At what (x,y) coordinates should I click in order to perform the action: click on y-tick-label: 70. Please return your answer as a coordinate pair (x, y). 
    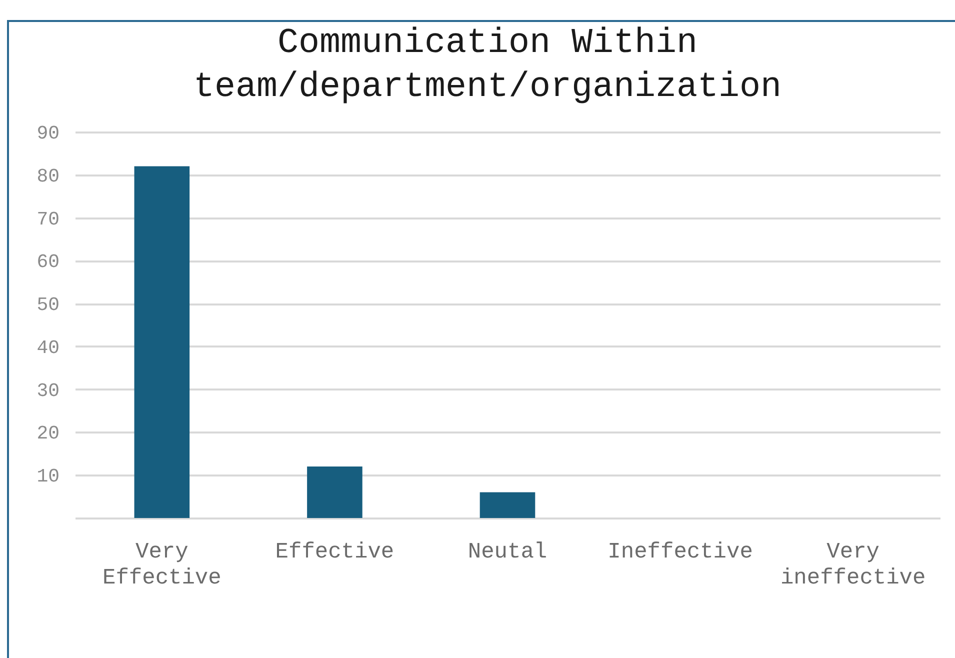
    Looking at the image, I should click on (48, 219).